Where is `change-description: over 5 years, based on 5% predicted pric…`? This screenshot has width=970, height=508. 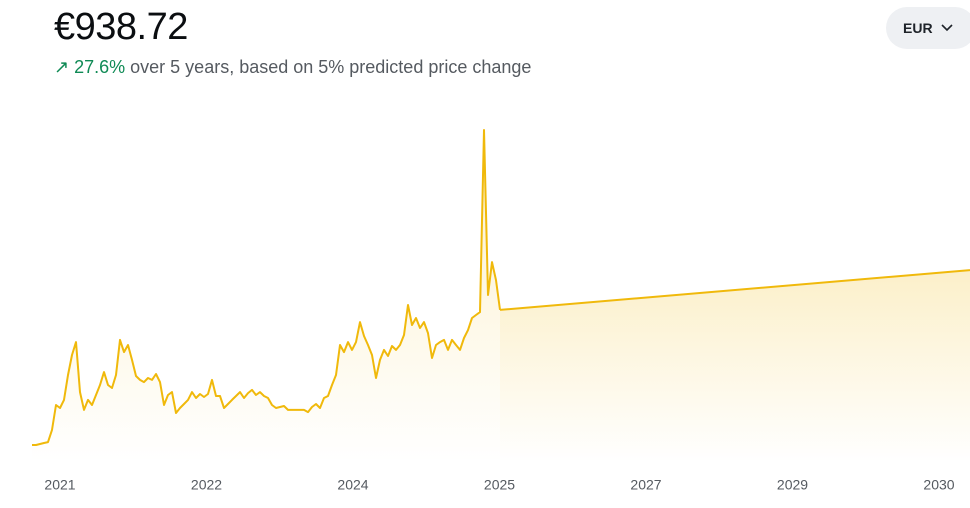
change-description: over 5 years, based on 5% predicted pric… is located at coordinates (331, 67).